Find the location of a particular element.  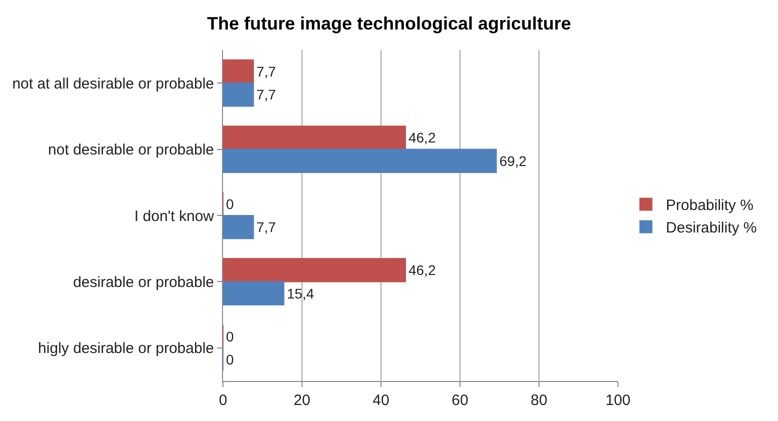

x-tick-label: 100 is located at coordinates (618, 400).